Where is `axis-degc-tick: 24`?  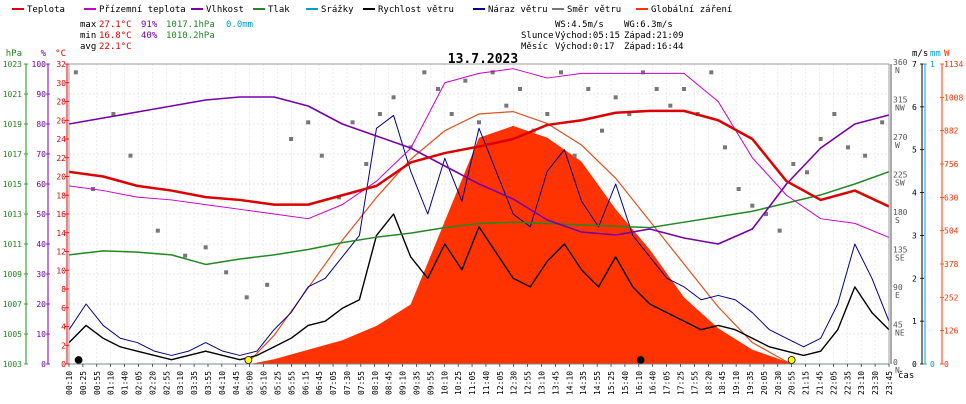 axis-degc-tick: 24 is located at coordinates (61, 139).